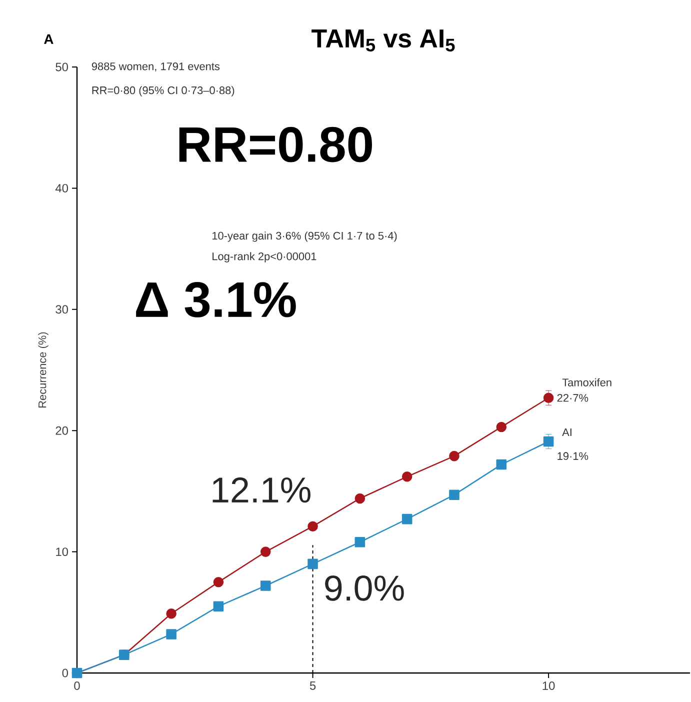 This screenshot has height=702, width=691. What do you see at coordinates (43, 370) in the screenshot?
I see `y-axis-title: Recurrence (%)` at bounding box center [43, 370].